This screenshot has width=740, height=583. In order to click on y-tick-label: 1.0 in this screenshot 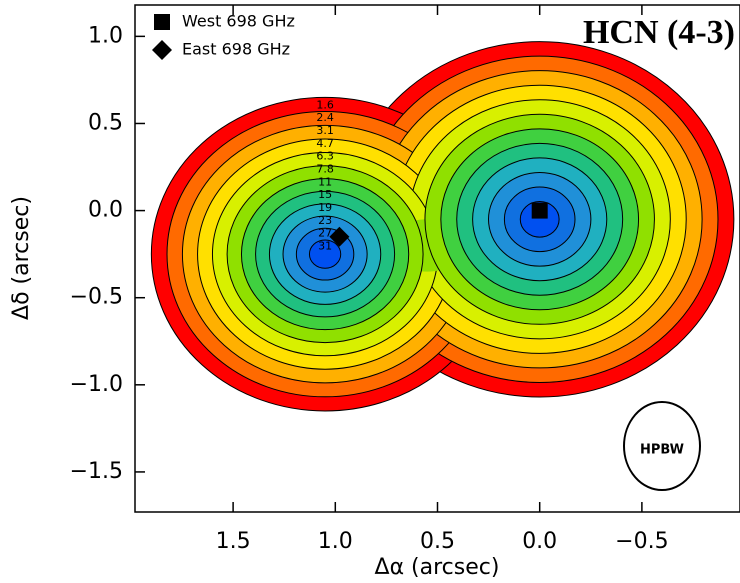, I will do `click(105, 35)`.